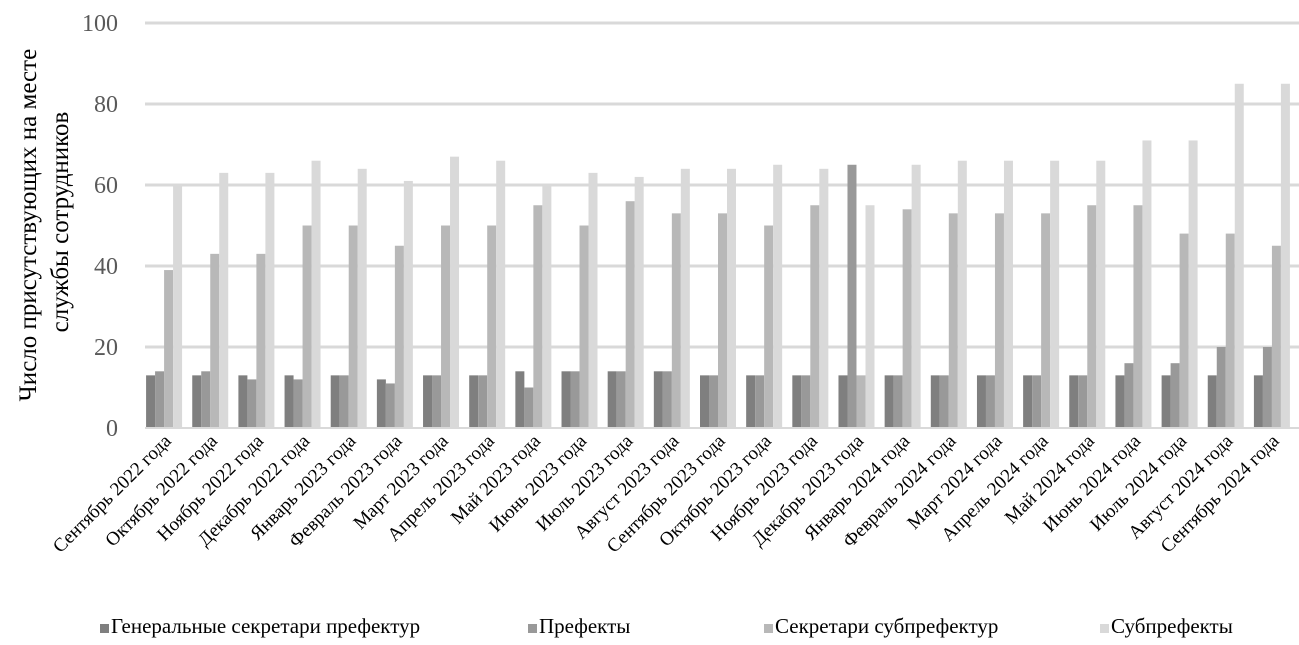 The width and height of the screenshot is (1299, 645). Describe the element at coordinates (886, 626) in the screenshot. I see `legend-label: Секретари субпрефектур` at that location.